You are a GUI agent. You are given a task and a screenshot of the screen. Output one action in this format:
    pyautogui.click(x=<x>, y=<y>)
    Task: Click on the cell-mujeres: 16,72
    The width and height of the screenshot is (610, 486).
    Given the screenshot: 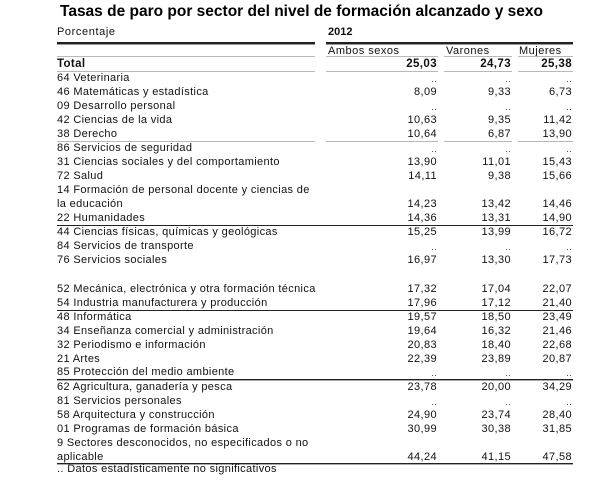 What is the action you would take?
    pyautogui.click(x=557, y=232)
    